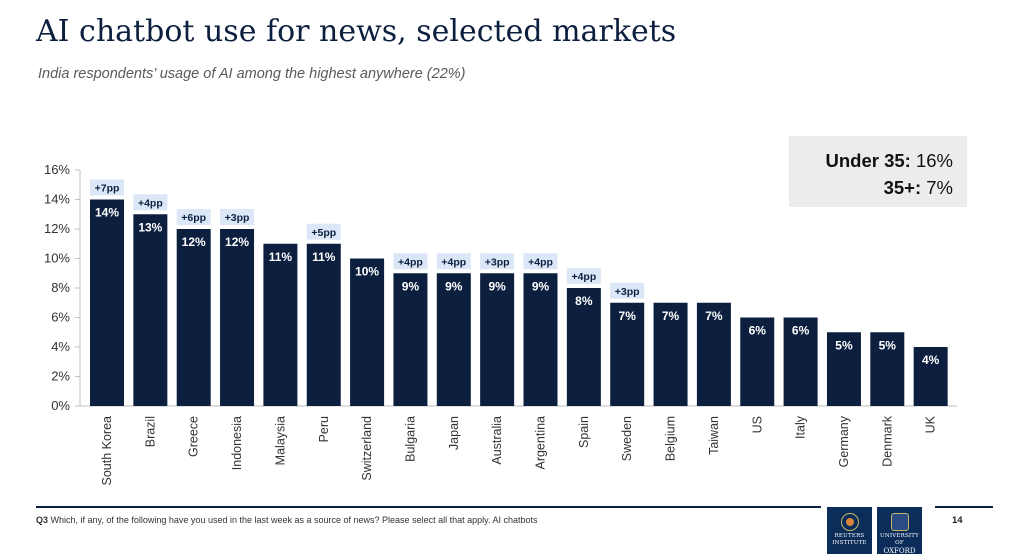 Image resolution: width=1024 pixels, height=560 pixels. Describe the element at coordinates (60, 376) in the screenshot. I see `y-tick-label: 2%` at that location.